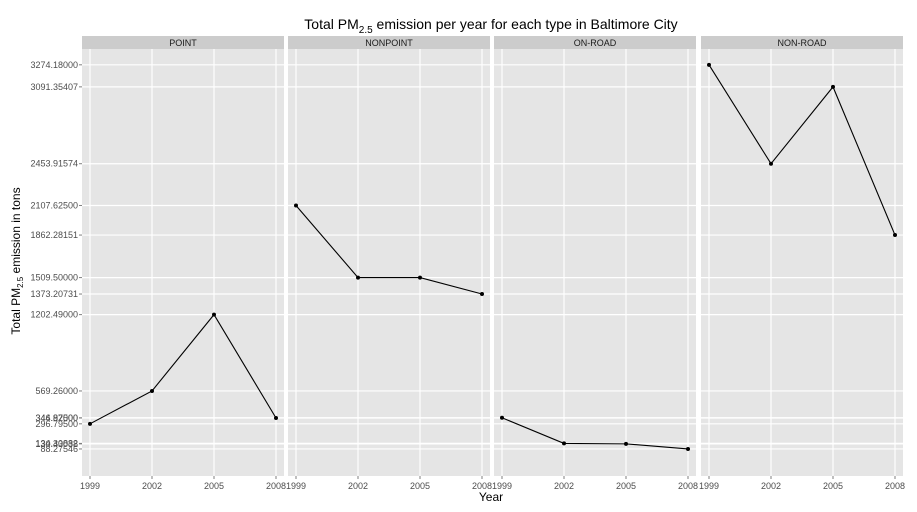  I want to click on y-tick-label: 88.27546, so click(59, 449).